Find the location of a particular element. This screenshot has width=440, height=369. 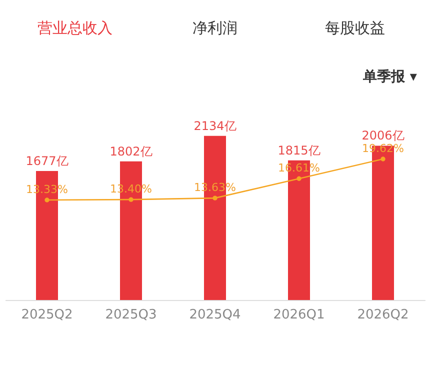

annotation: 营业总收入 is located at coordinates (75, 28).